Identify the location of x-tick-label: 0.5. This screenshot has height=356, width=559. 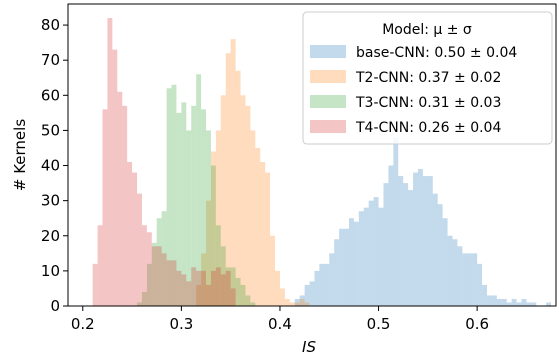
(379, 324).